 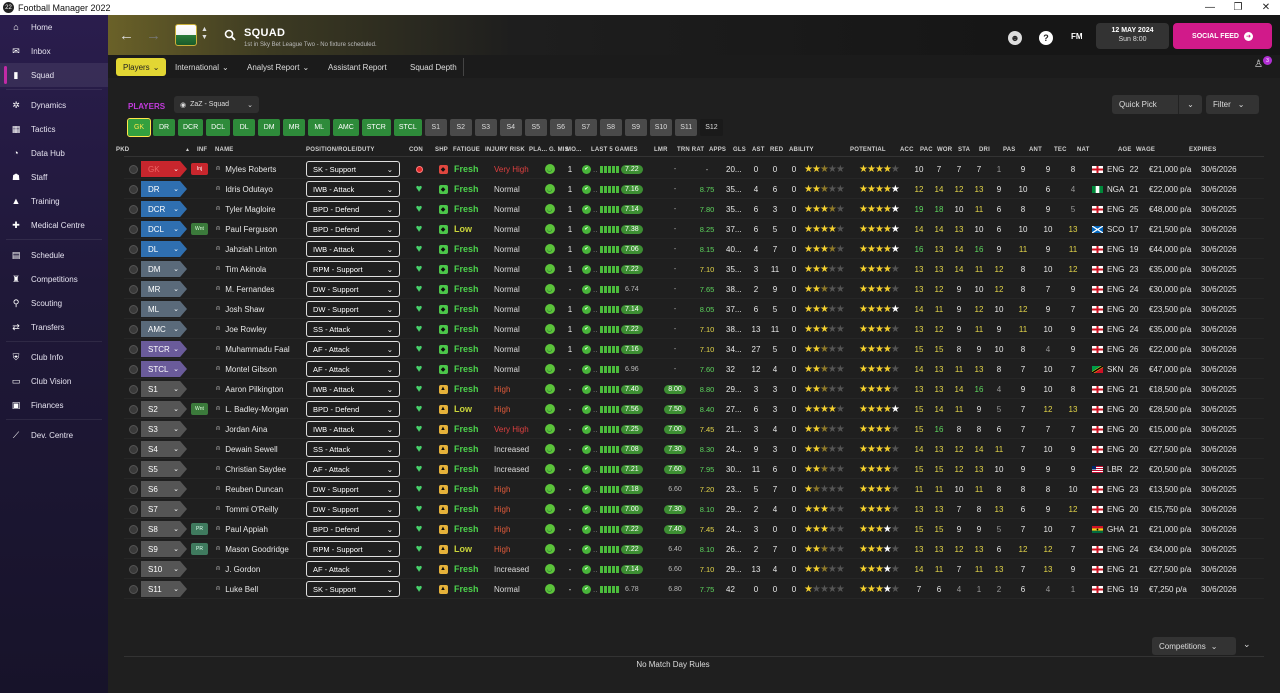 What do you see at coordinates (353, 349) in the screenshot?
I see `role-selector: AF - Attack ⌄` at bounding box center [353, 349].